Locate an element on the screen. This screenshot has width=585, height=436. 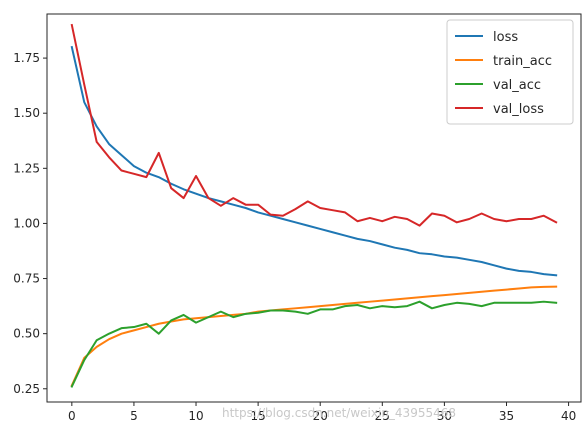
y-tick-label: 1.75 is located at coordinates (26, 58).